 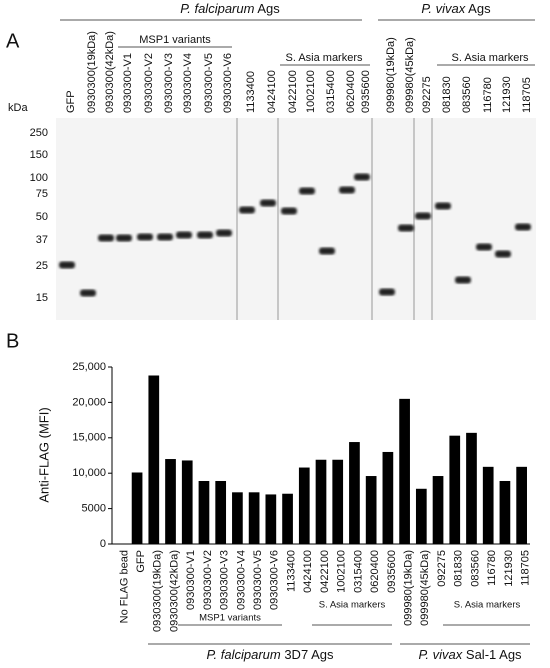 I want to click on lane-label: 0424100, so click(x=272, y=91).